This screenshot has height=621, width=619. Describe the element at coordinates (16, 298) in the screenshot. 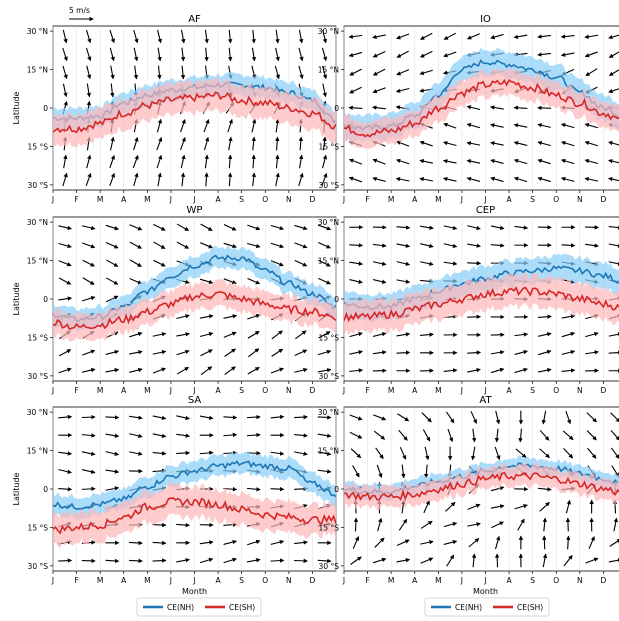

I see `y-axis-label: Latitude` at that location.